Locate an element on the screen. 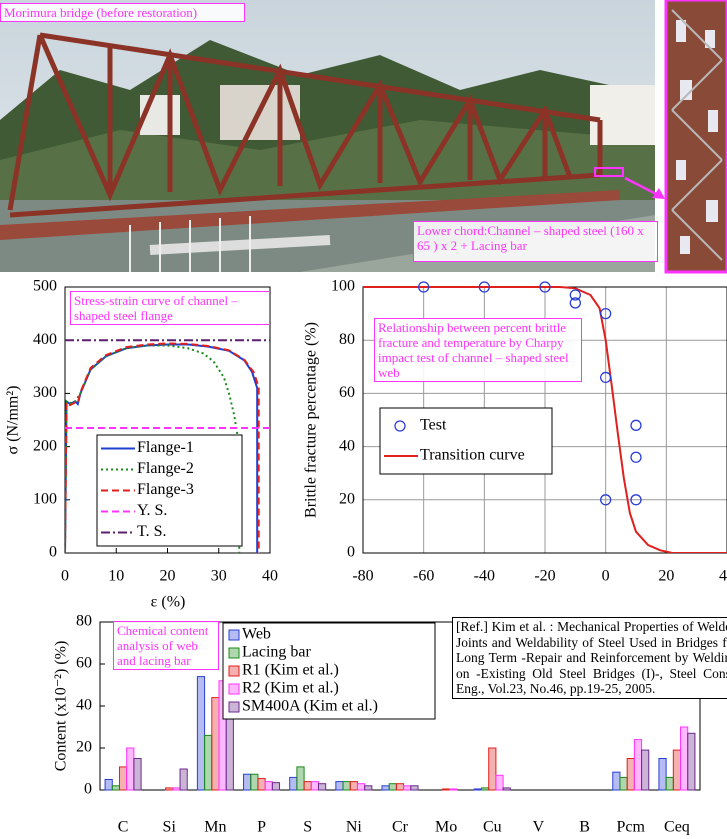 This screenshot has width=727, height=839. x-tick-label: -20 is located at coordinates (544, 576).